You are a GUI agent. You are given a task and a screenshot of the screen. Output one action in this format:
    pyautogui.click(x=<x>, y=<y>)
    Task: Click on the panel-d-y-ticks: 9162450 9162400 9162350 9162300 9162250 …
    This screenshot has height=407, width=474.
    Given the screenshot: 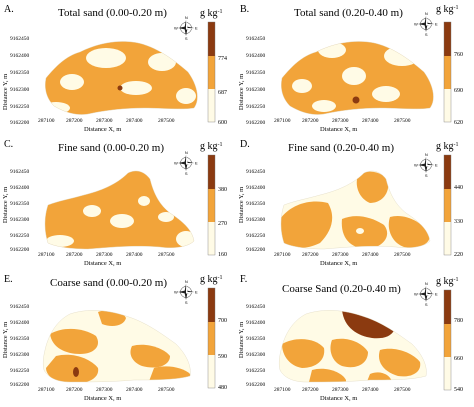 What is the action you would take?
    pyautogui.click(x=256, y=211)
    